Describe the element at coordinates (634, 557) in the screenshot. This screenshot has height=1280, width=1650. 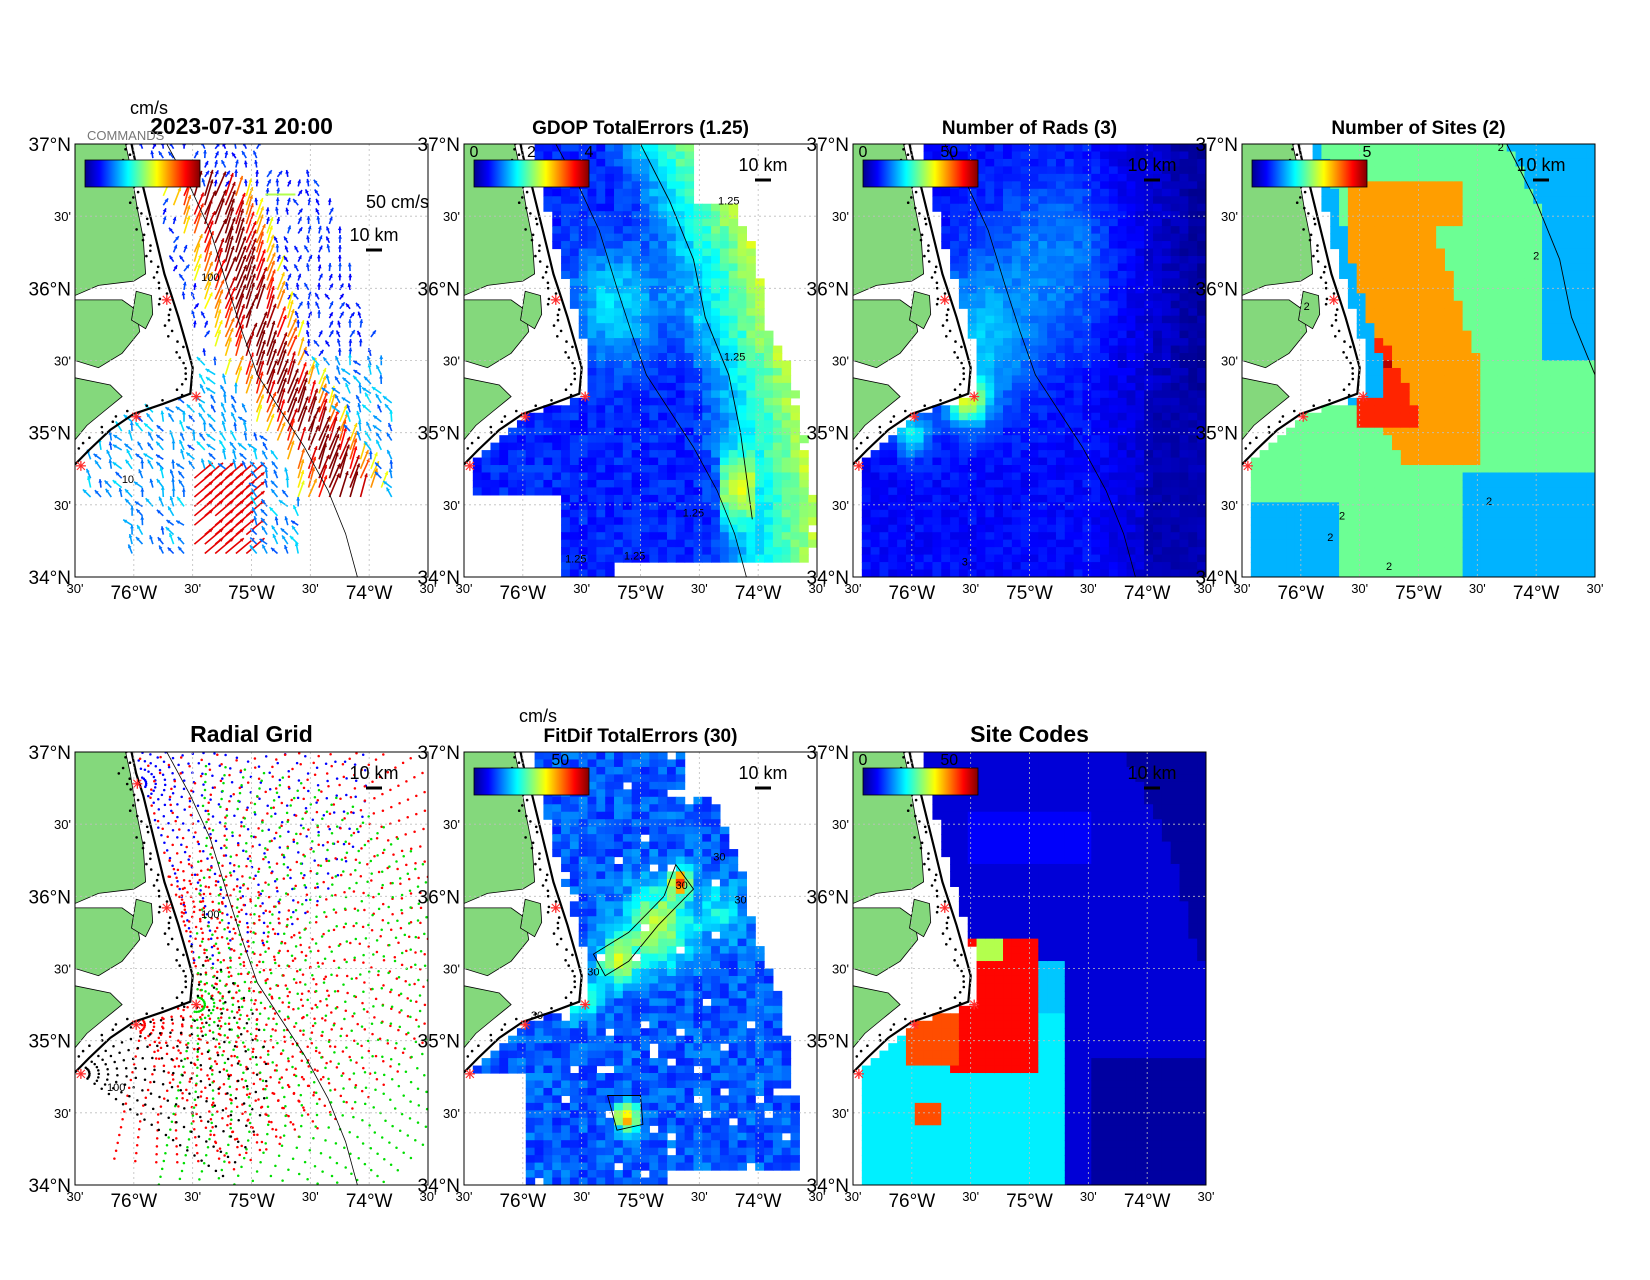
I see `contour-label: 1.25` at that location.